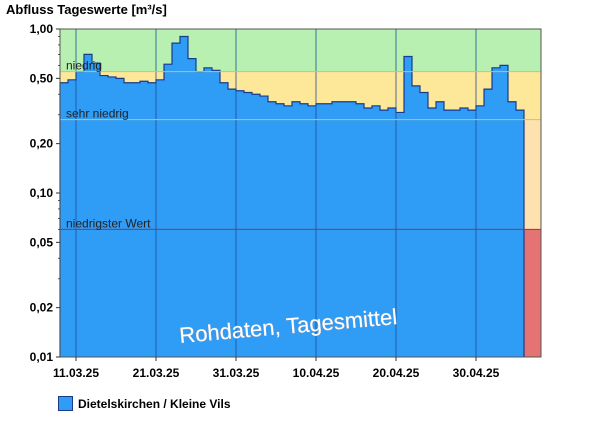 The width and height of the screenshot is (600, 426). What do you see at coordinates (316, 373) in the screenshot?
I see `x-tick-label: 10.04.25` at bounding box center [316, 373].